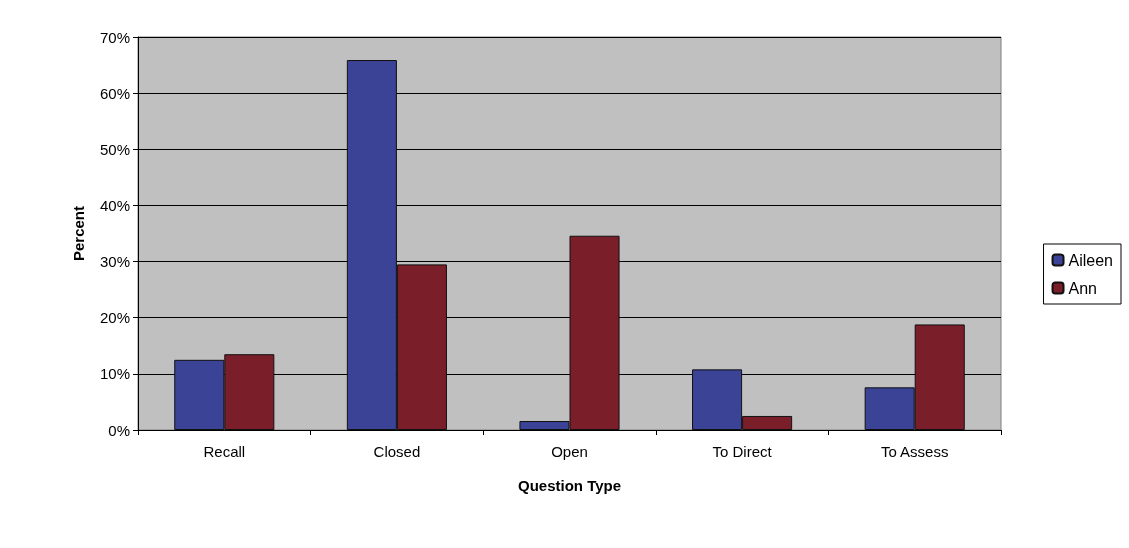 The width and height of the screenshot is (1129, 548). I want to click on y-tick-label: 30%, so click(114, 262).